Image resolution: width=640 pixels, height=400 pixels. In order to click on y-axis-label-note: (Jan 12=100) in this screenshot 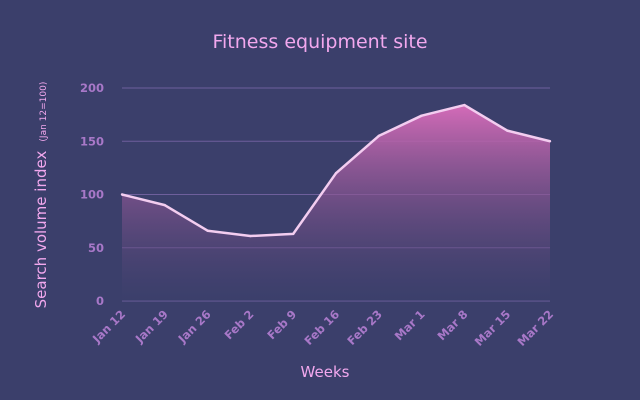, I will do `click(44, 112)`.